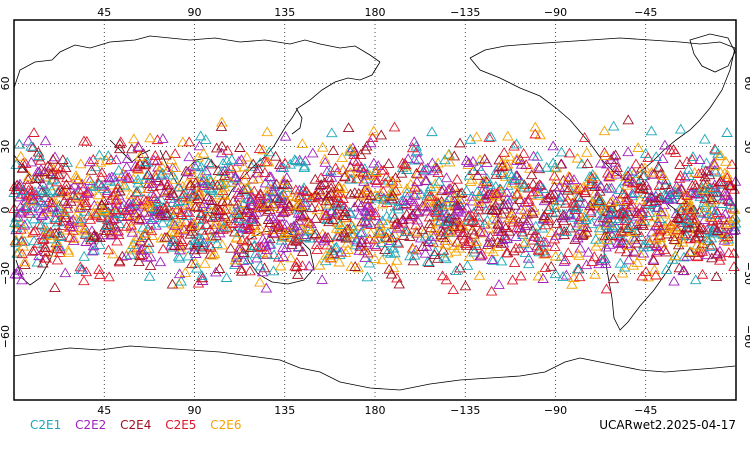 The width and height of the screenshot is (750, 450). I want to click on right-lat-tick-label: 60, so click(746, 83).